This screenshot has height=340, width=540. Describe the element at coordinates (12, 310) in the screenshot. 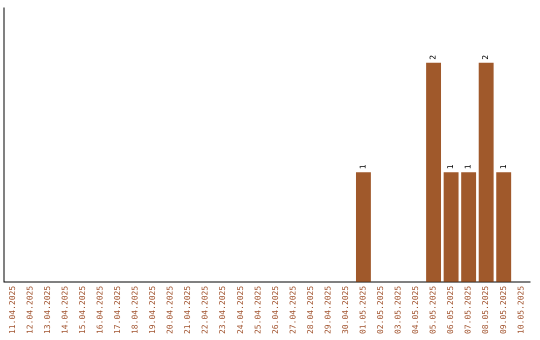

I see `x-tick-label: 11.04.2025` at that location.